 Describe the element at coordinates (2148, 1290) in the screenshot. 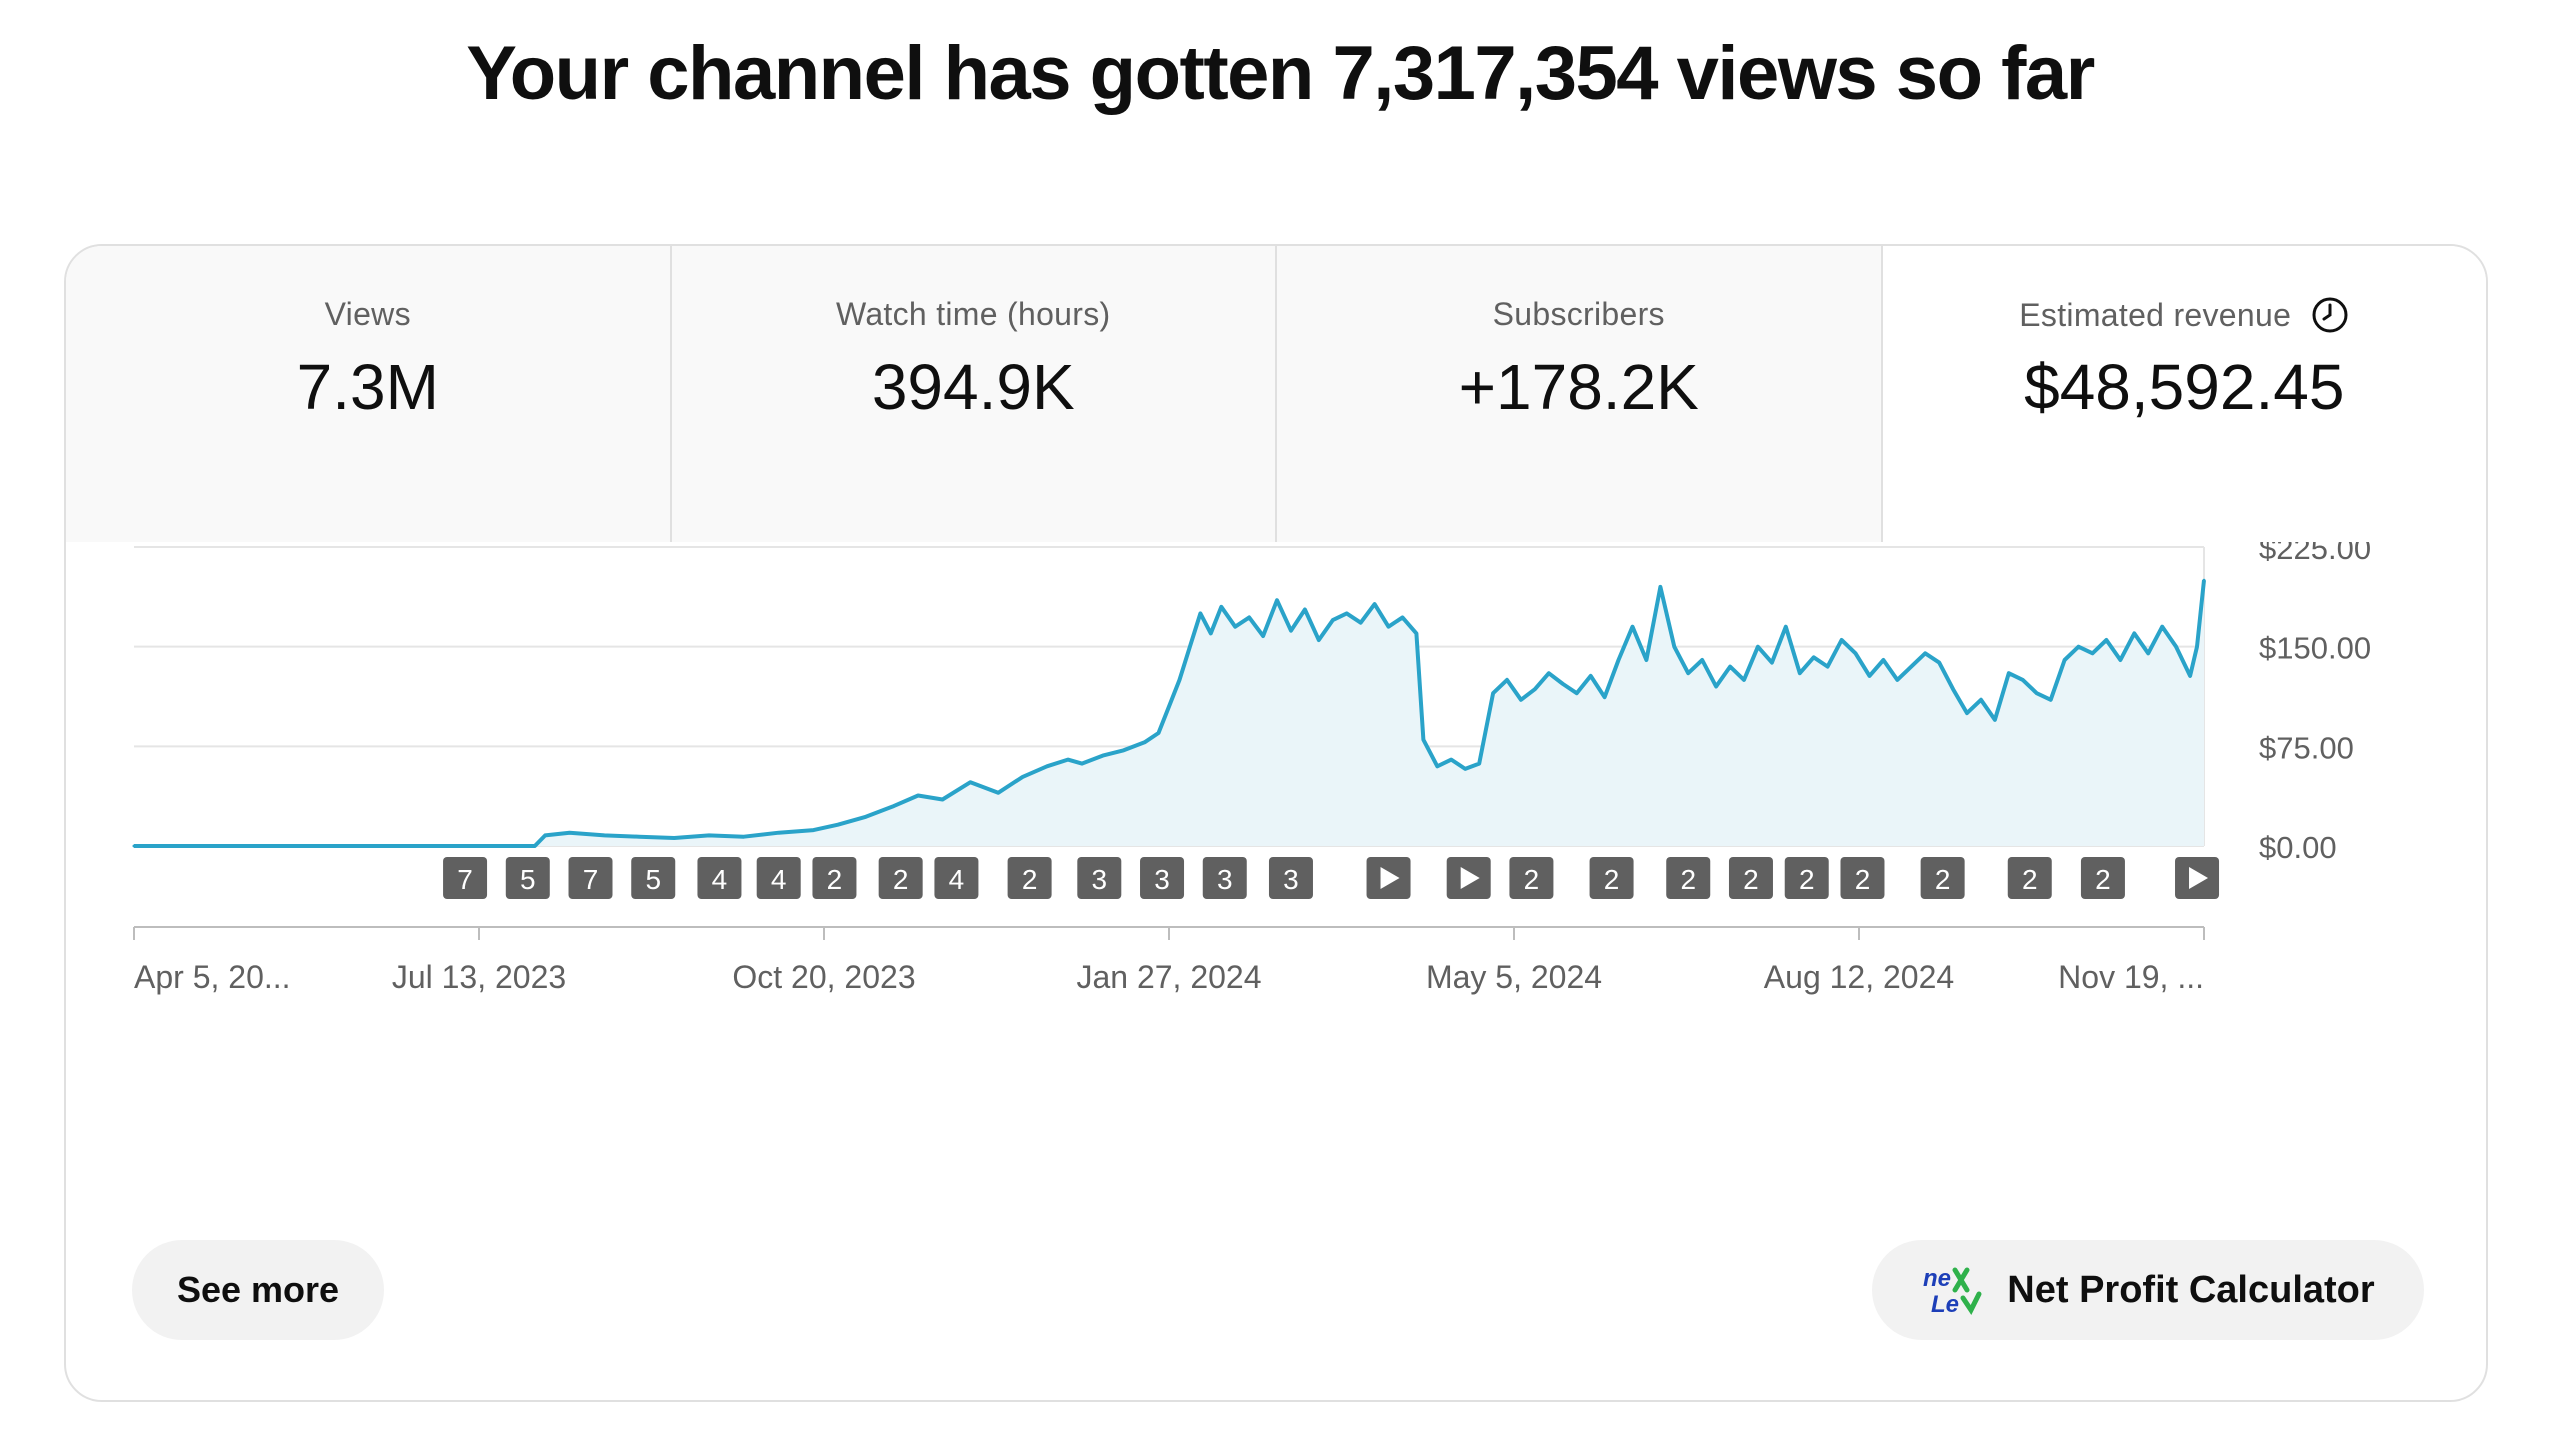

I see `net-profit-calculator-button: ne Le Net Profit Calculator` at that location.